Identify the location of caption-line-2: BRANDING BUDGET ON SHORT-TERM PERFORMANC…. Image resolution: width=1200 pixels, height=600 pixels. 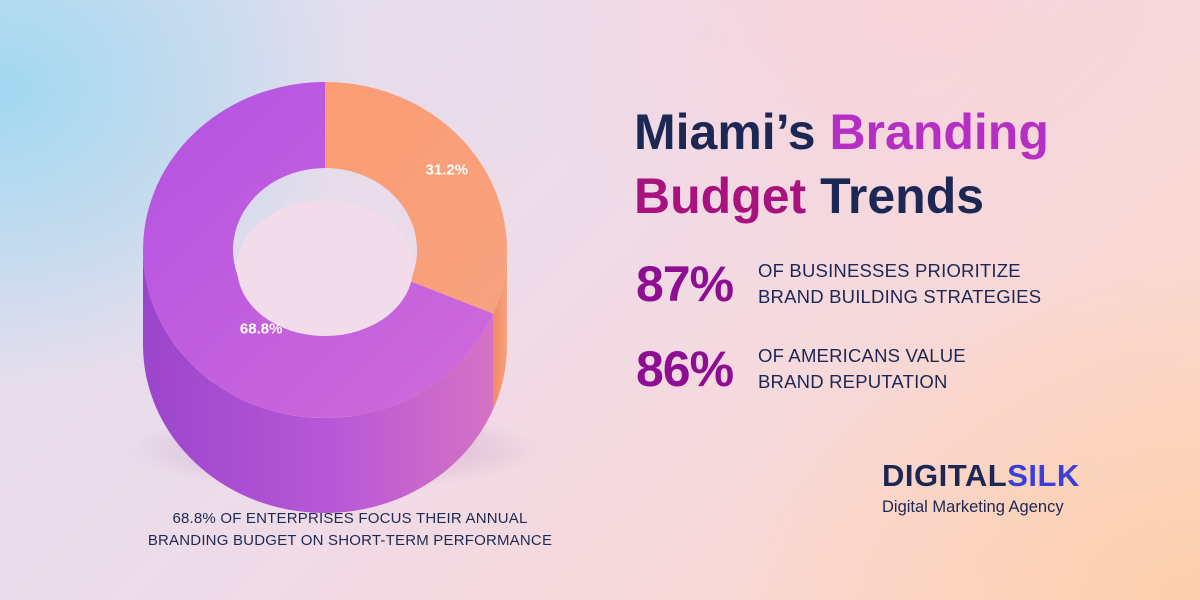
(350, 540).